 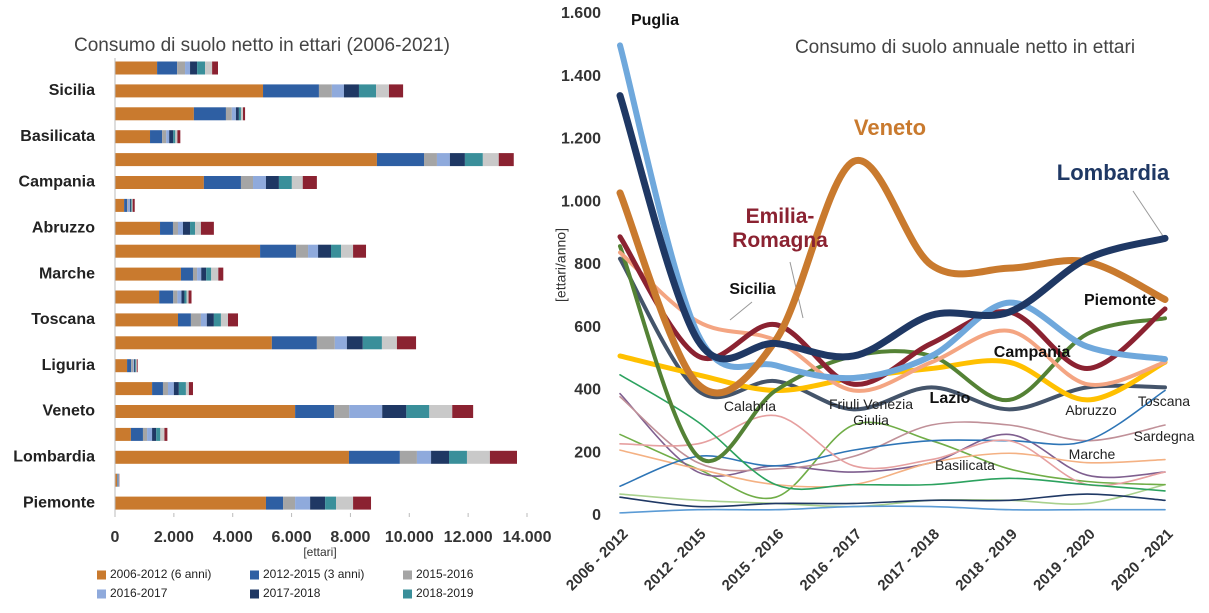 I want to click on y-tick-label: 1.400, so click(x=581, y=76).